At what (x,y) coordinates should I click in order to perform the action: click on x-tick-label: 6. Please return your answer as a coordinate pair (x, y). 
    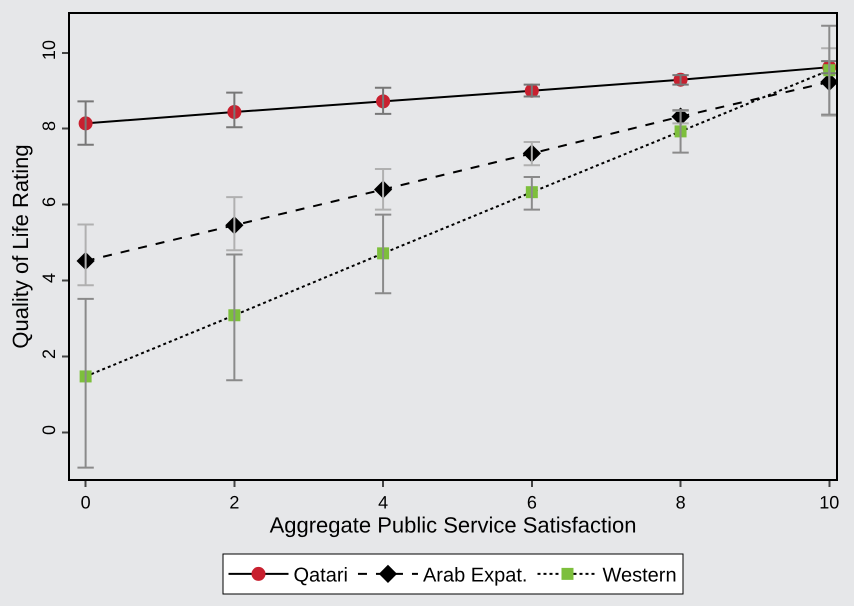
    Looking at the image, I should click on (531, 502).